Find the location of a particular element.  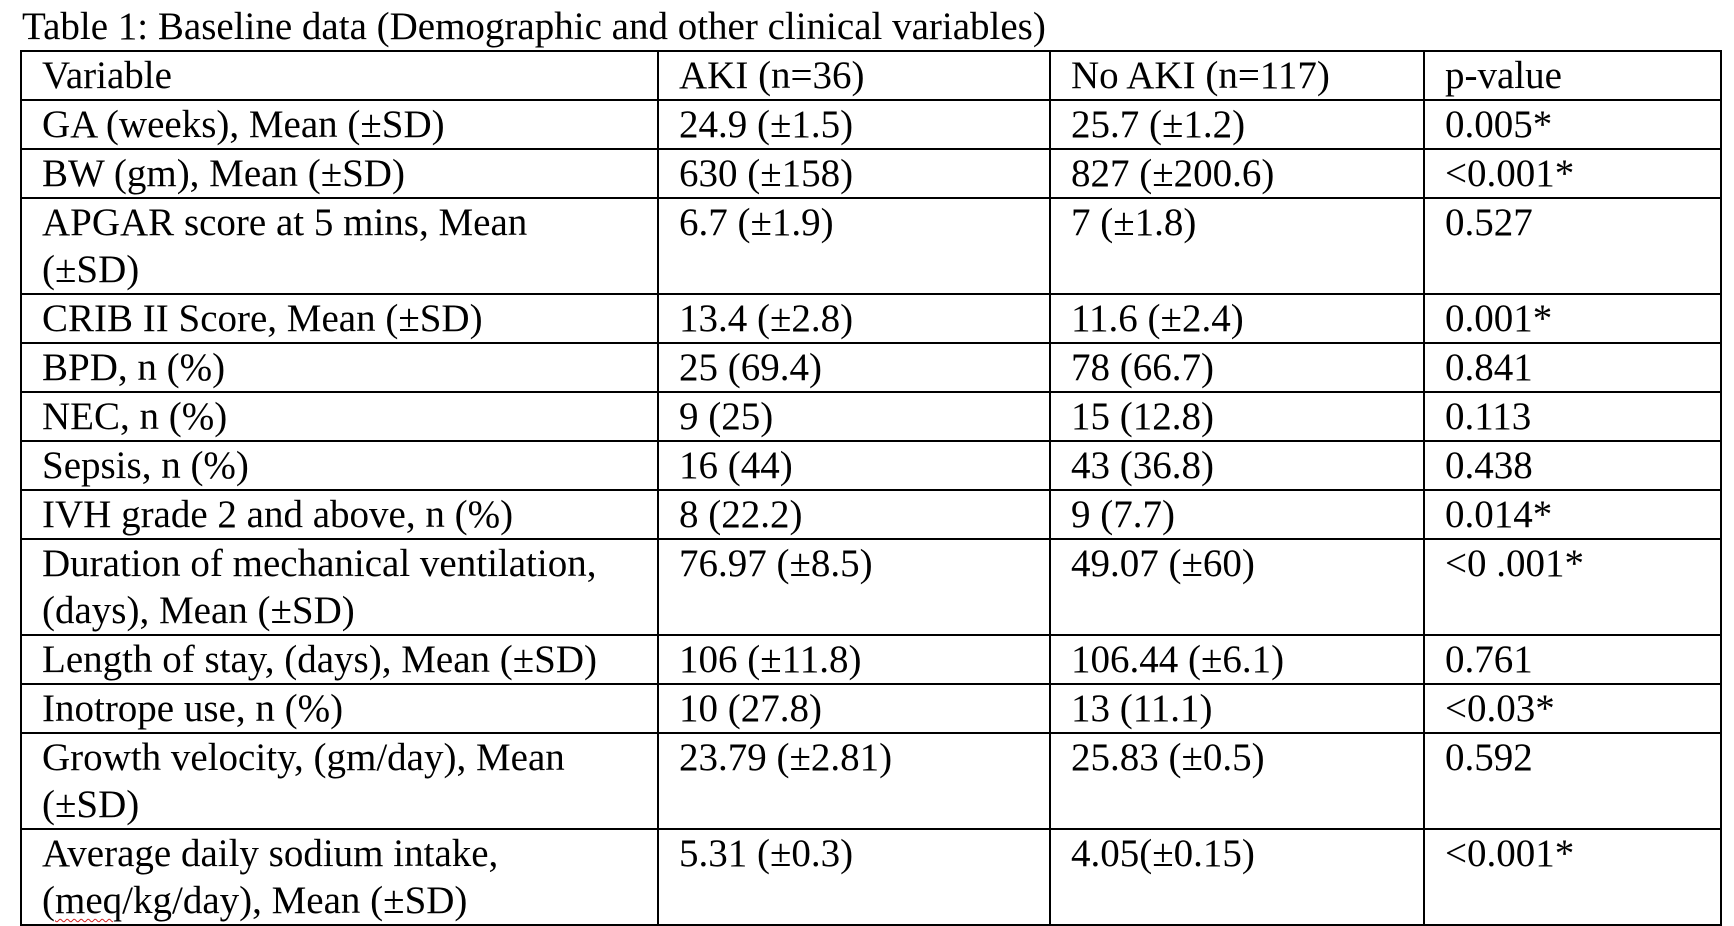

header-cell-aki: AKI (n=36) is located at coordinates (854, 75).